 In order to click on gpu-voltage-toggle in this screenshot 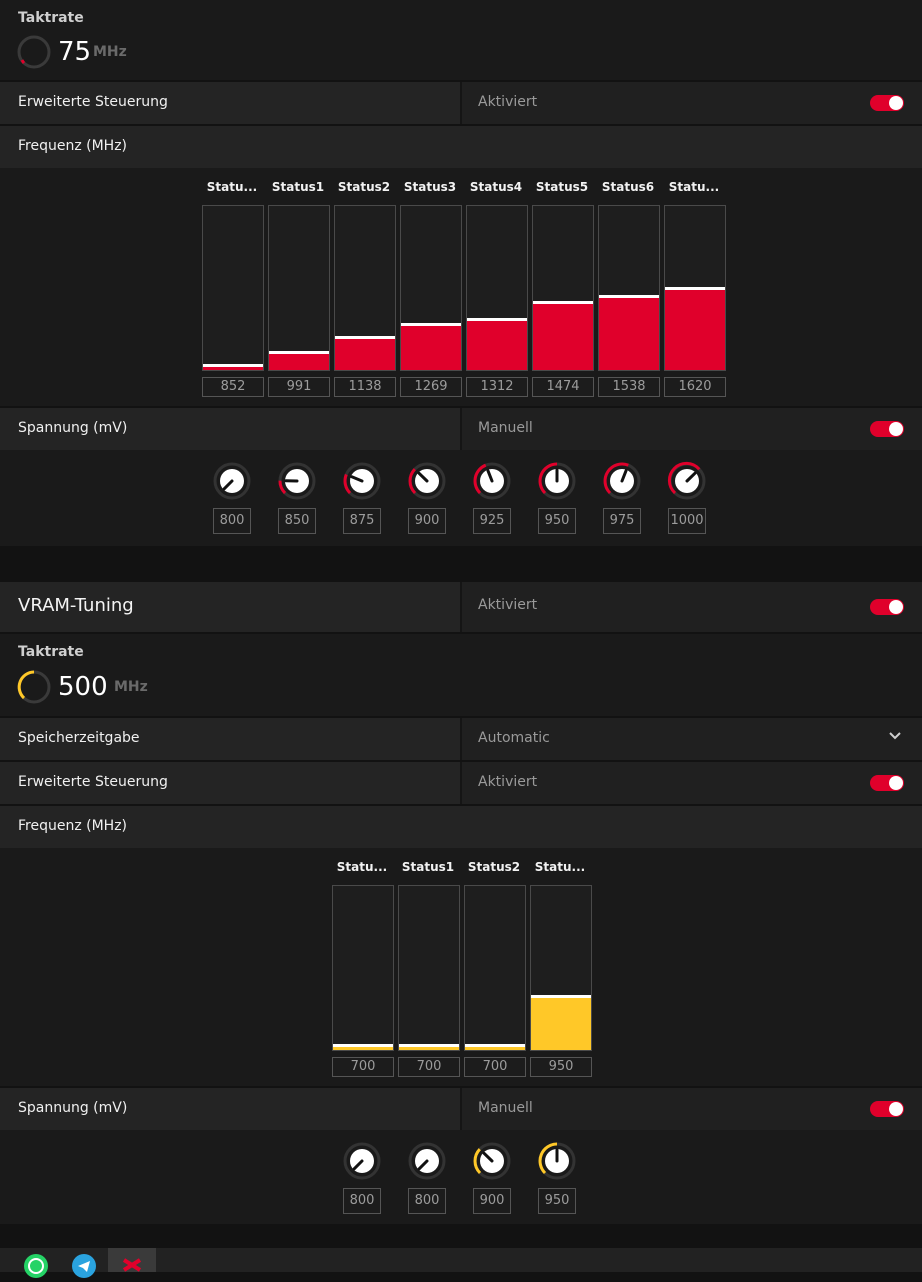, I will do `click(887, 429)`.